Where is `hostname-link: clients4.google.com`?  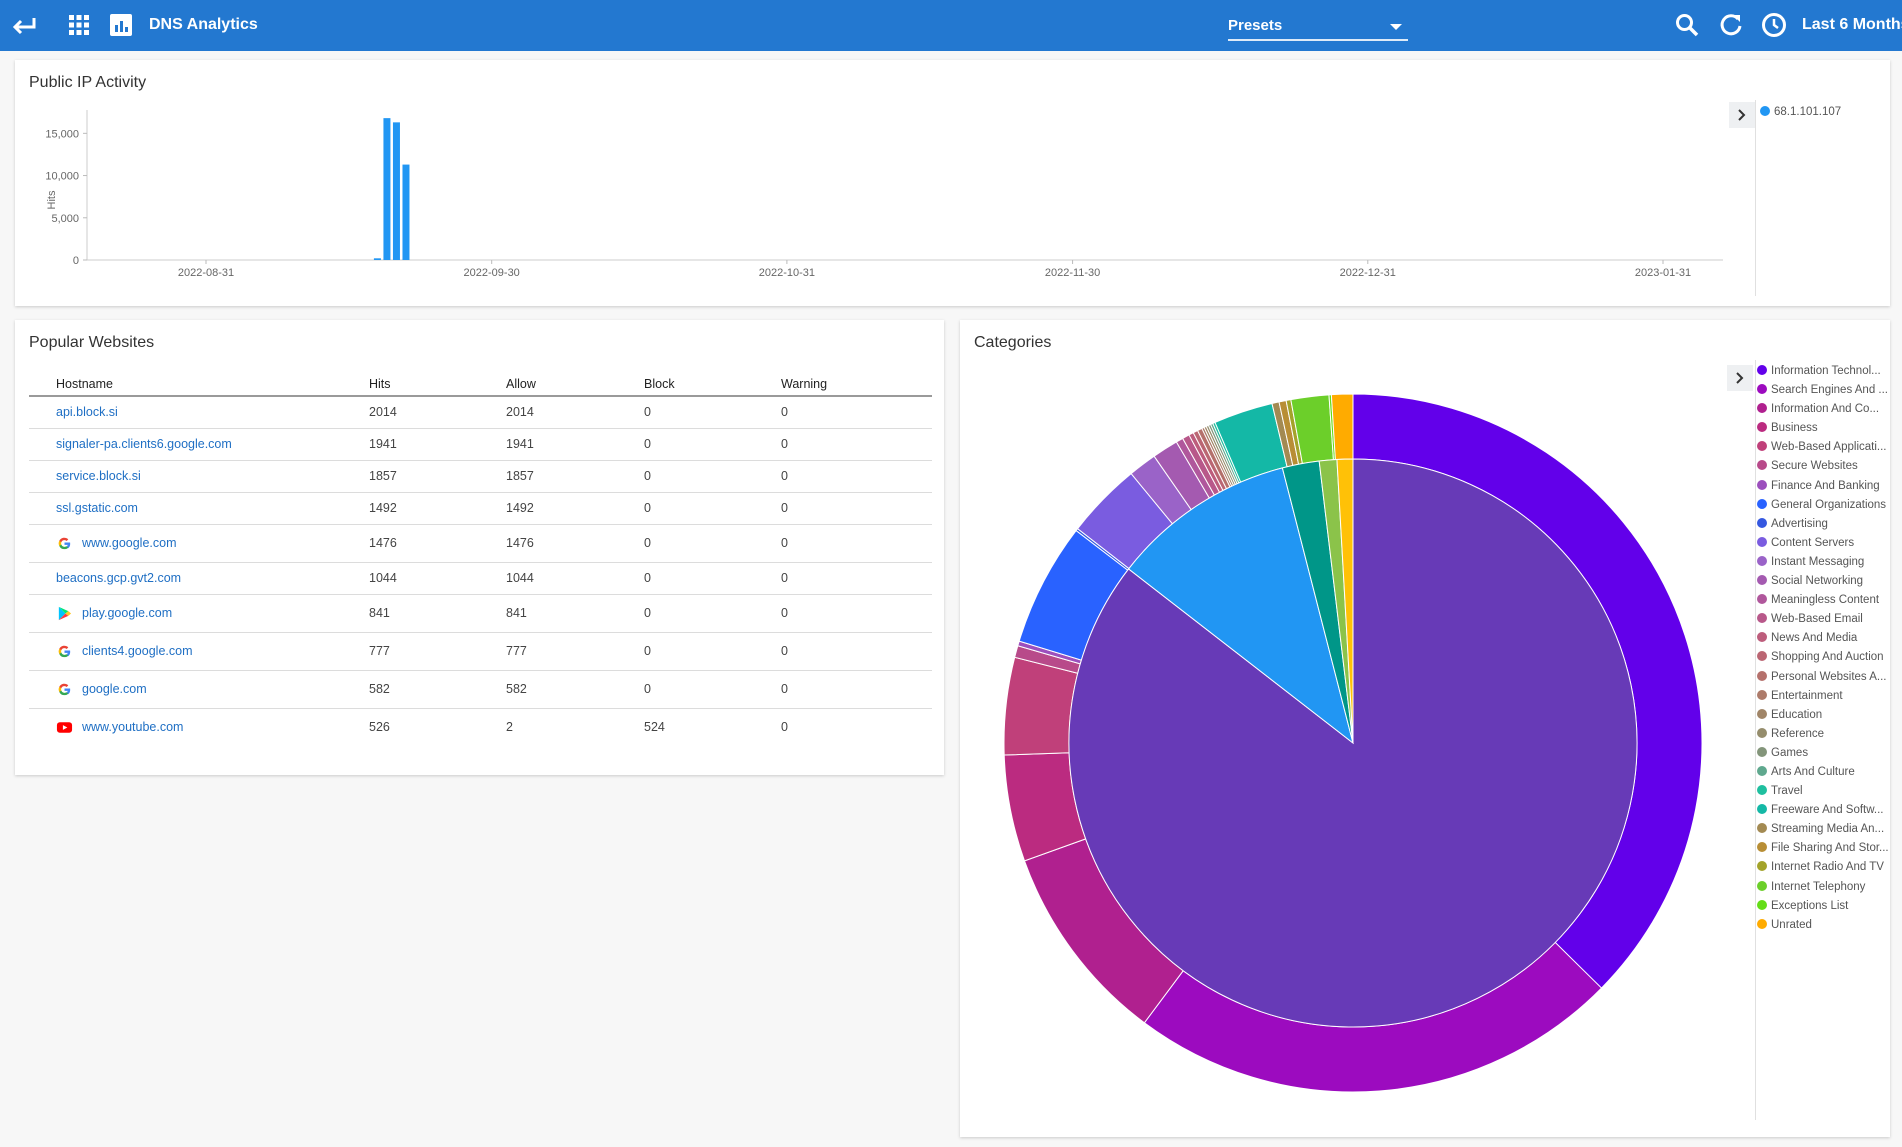 hostname-link: clients4.google.com is located at coordinates (137, 650).